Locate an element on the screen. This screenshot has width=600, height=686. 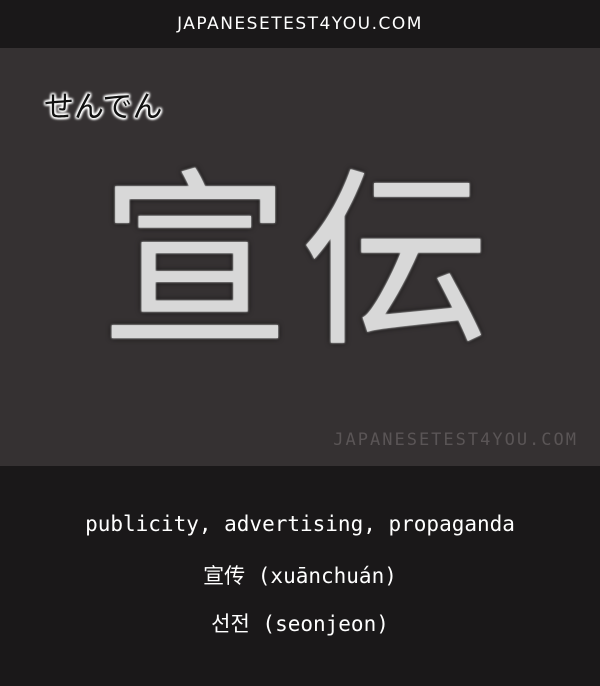
chinese-equivalent: 宣传 (xuānchuán) is located at coordinates (300, 576).